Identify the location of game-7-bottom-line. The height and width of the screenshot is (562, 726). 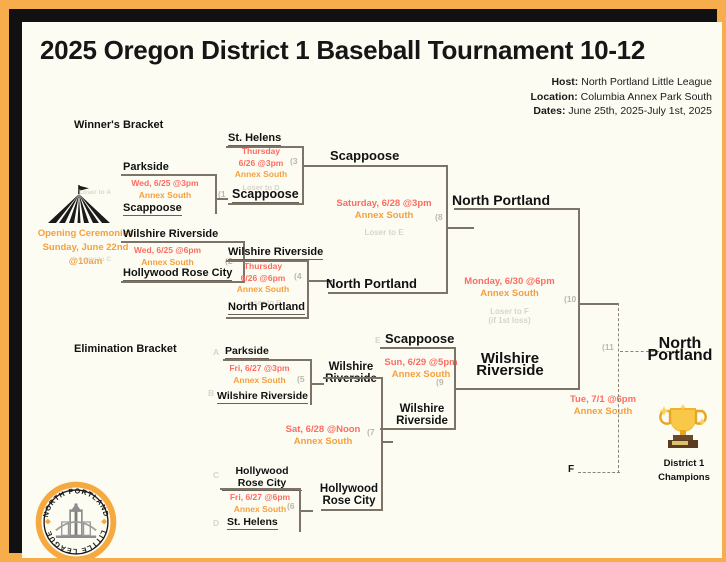
(352, 510).